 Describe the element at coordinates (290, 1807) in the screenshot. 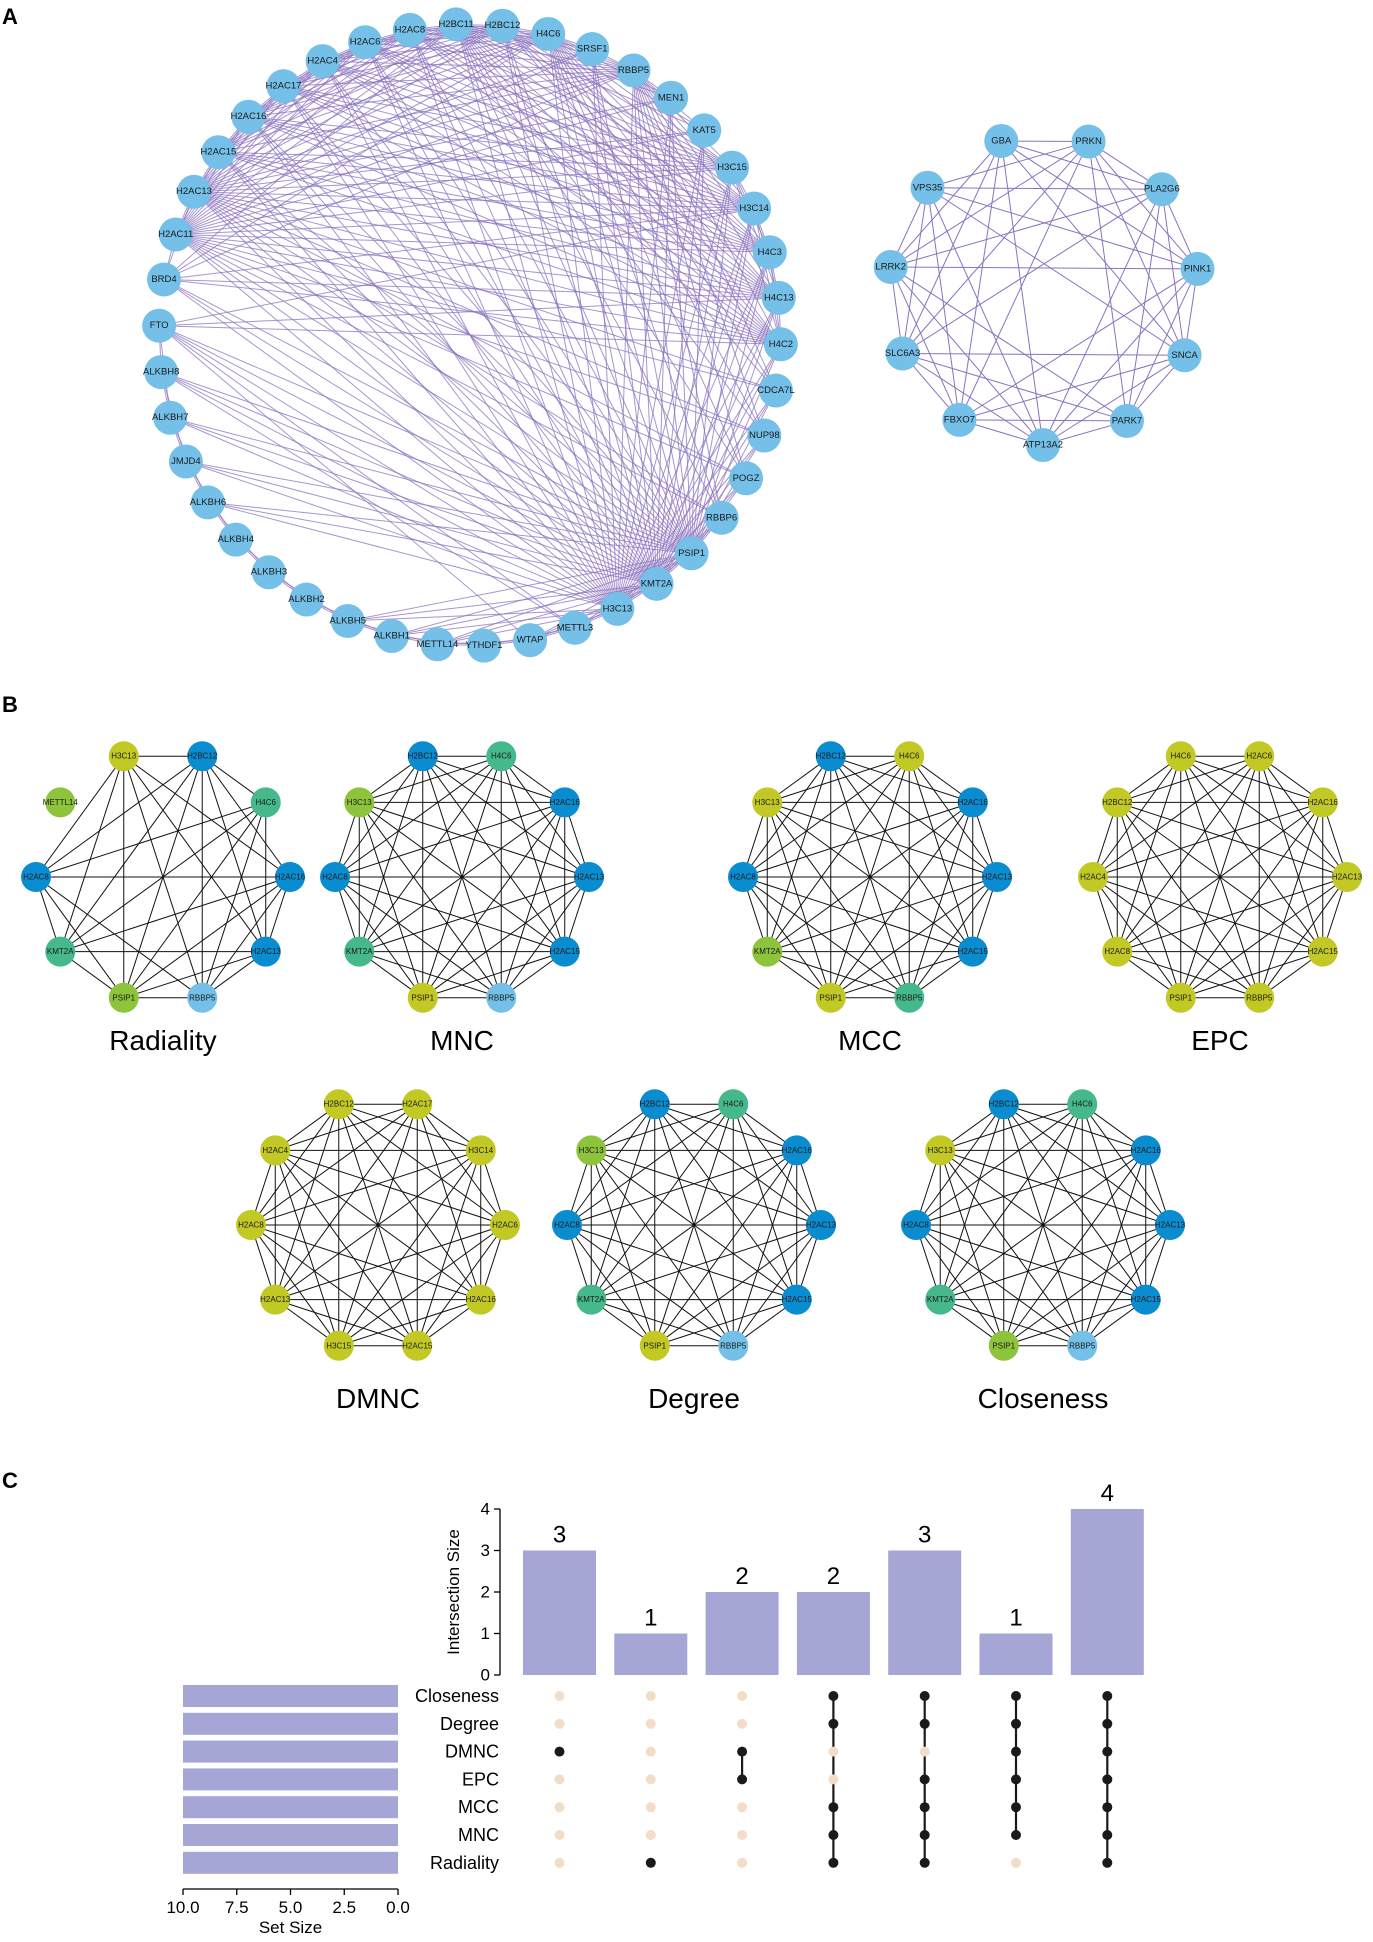

I see `set-size-bar` at that location.